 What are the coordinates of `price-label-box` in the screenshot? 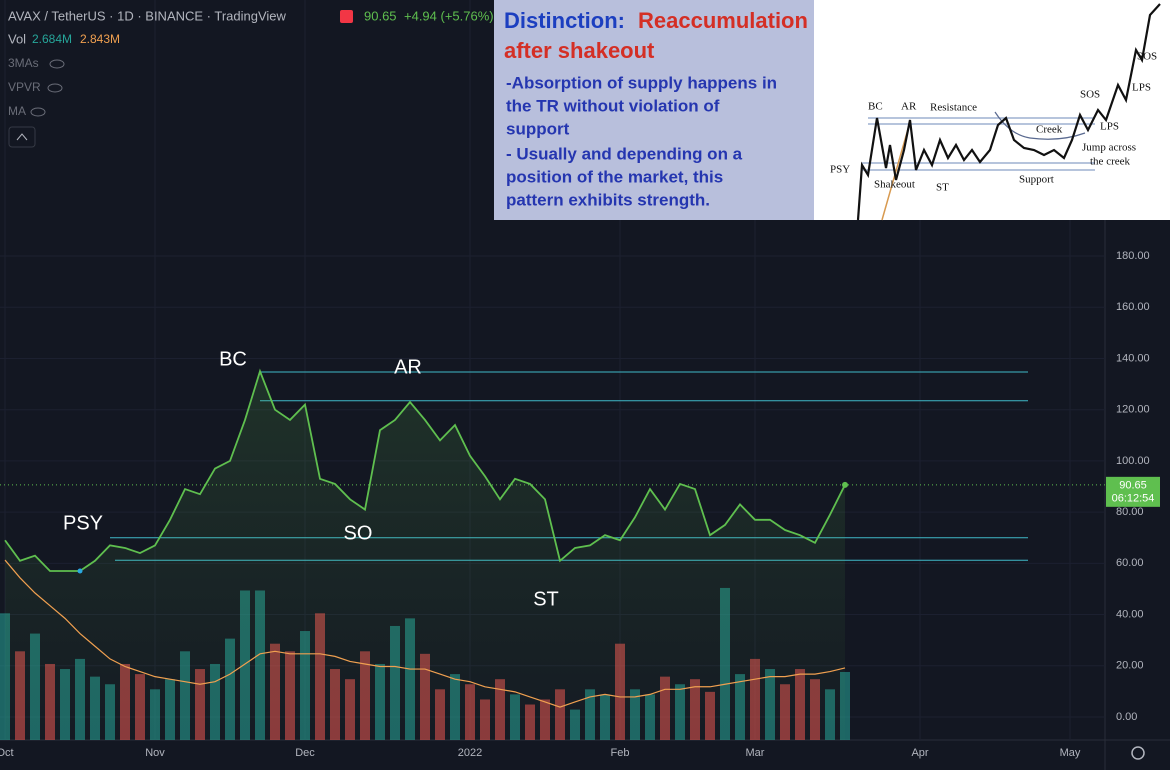 It's located at (1133, 491).